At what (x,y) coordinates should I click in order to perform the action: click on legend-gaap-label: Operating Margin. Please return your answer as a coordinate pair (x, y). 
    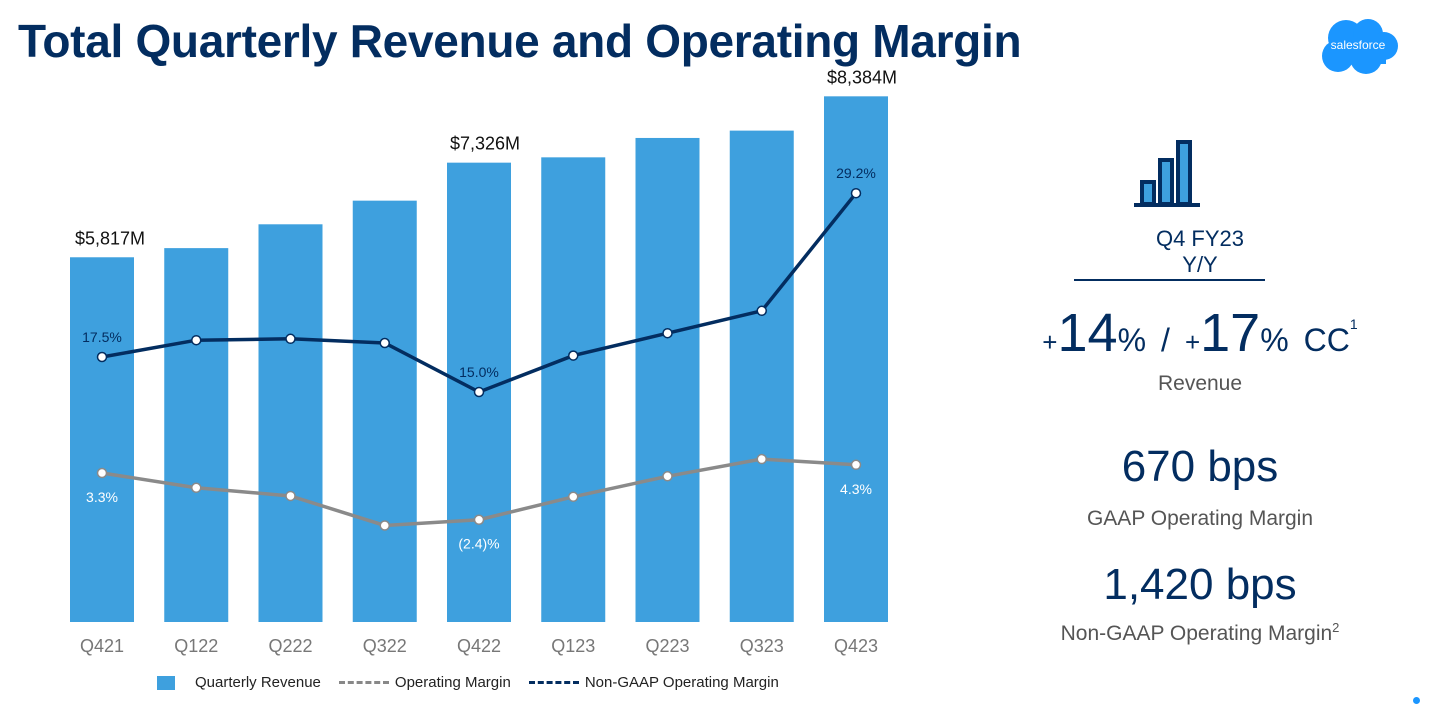
    Looking at the image, I should click on (452, 682).